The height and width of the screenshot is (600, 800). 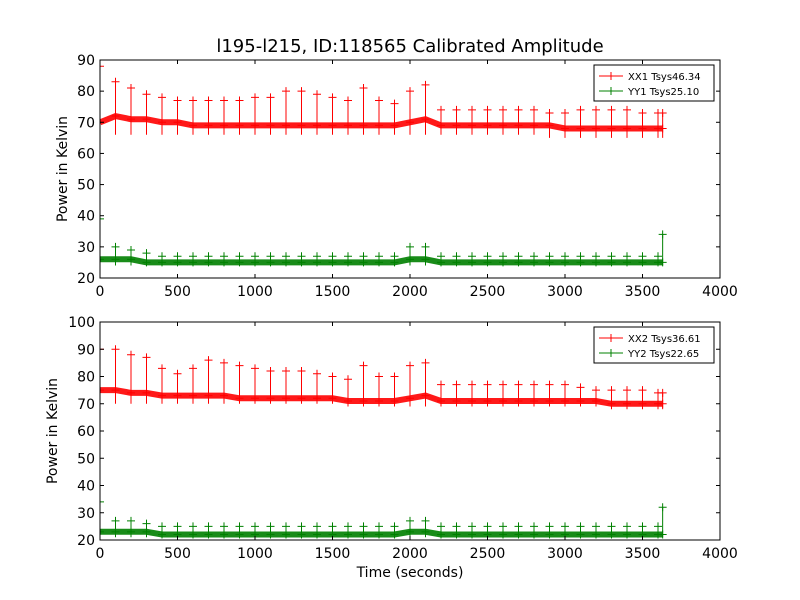 What do you see at coordinates (664, 339) in the screenshot?
I see `legend-label: XX2 Tsys36.61` at bounding box center [664, 339].